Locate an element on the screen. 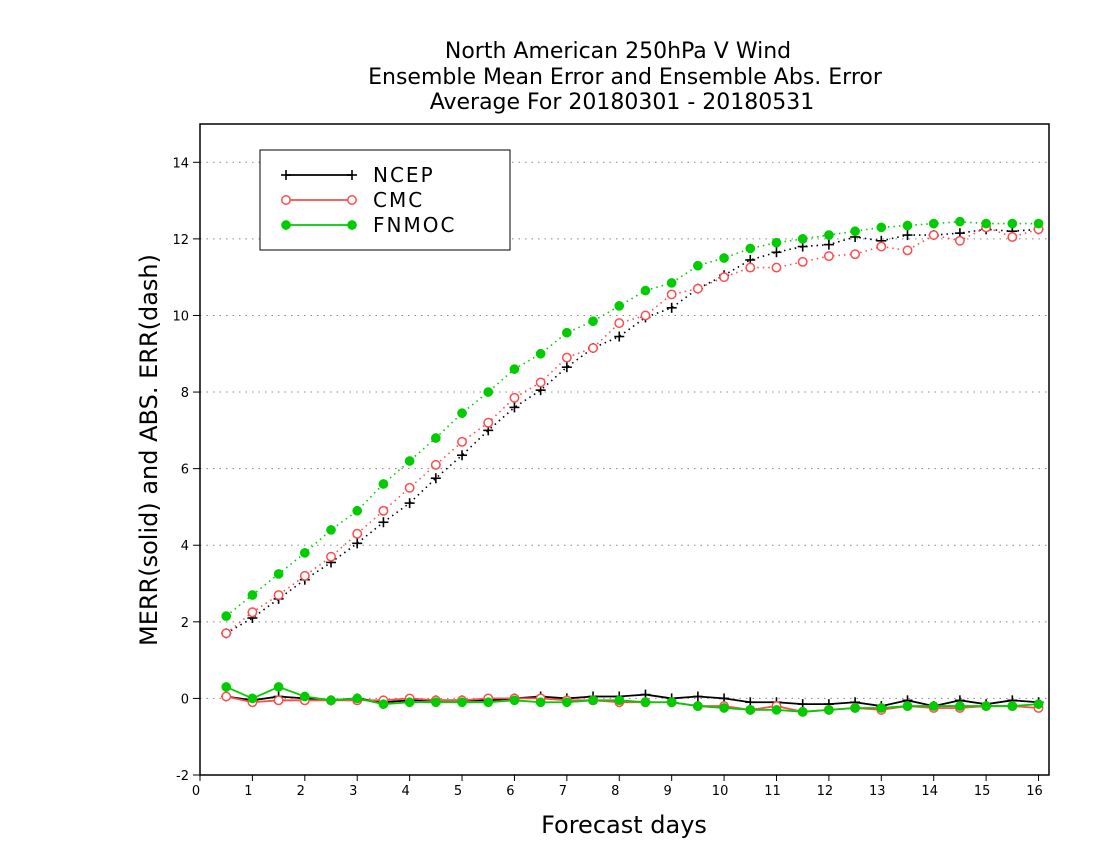  x-tick-label: 11 is located at coordinates (772, 791).